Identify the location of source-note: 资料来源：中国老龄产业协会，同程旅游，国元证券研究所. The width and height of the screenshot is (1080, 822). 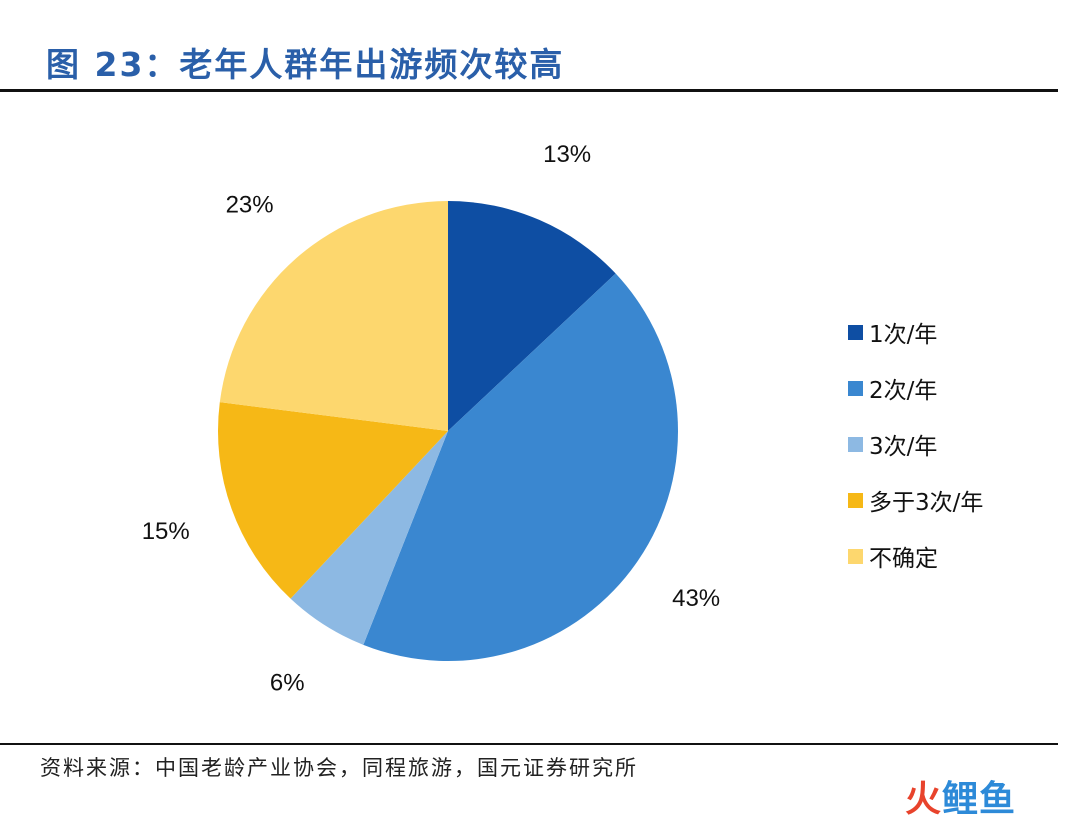
(339, 768).